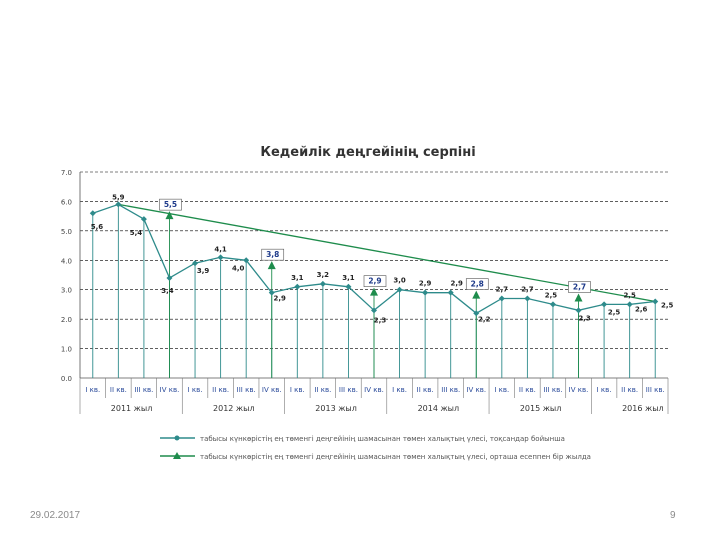 Image resolution: width=720 pixels, height=540 pixels. What do you see at coordinates (66, 291) in the screenshot?
I see `y-tick-label: 3.0` at bounding box center [66, 291].